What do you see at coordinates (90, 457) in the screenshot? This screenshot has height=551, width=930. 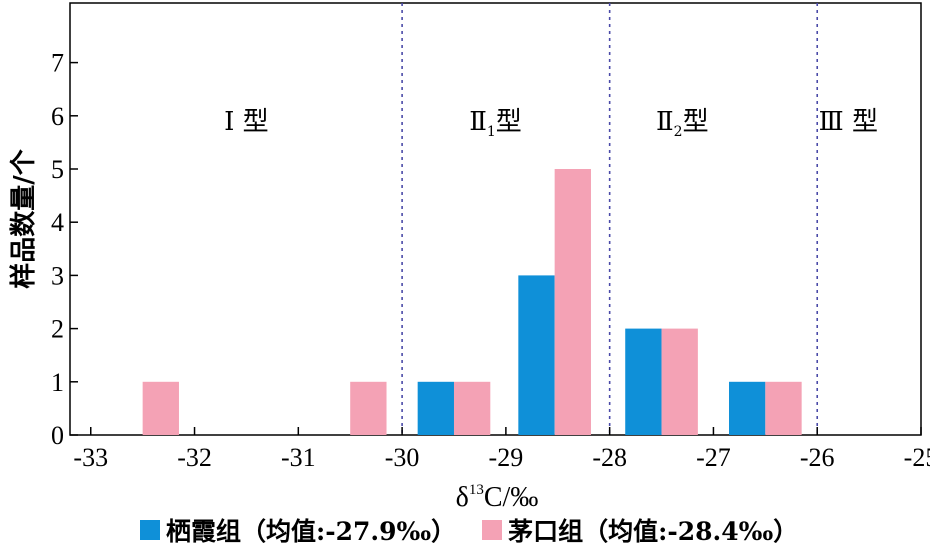 I see `x-tick-label-0: -33` at bounding box center [90, 457].